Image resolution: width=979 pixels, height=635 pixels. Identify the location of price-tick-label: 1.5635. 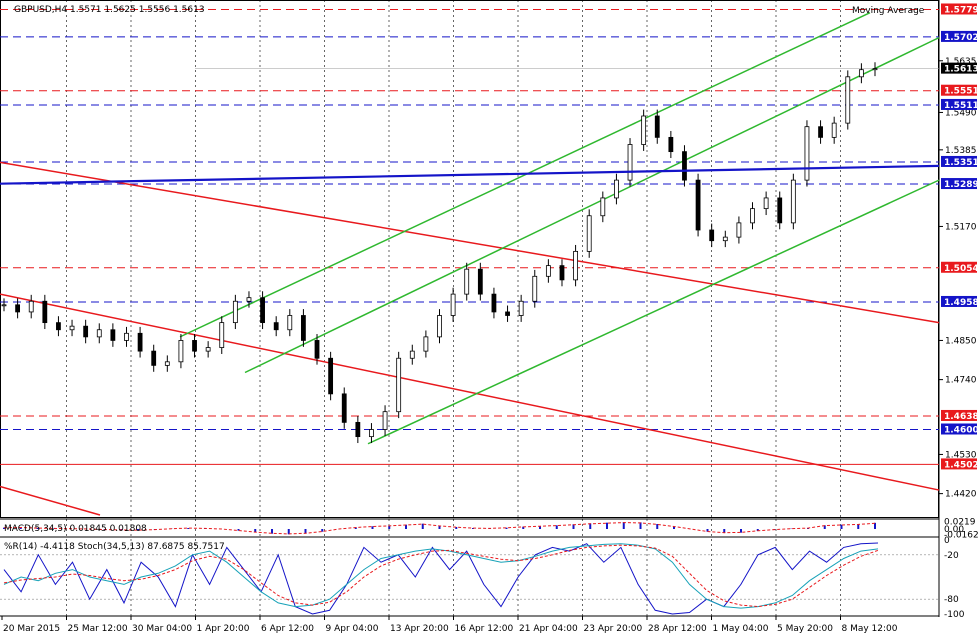
(961, 62).